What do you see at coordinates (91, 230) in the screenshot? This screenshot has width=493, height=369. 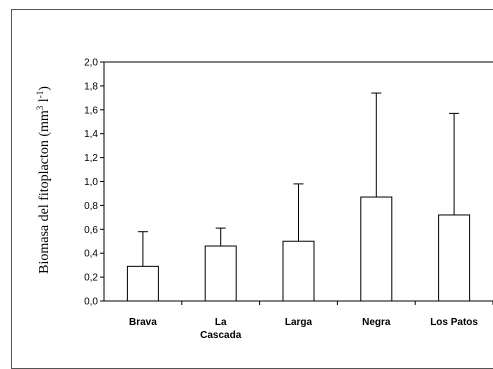 I see `y-tick-label: 0,6` at bounding box center [91, 230].